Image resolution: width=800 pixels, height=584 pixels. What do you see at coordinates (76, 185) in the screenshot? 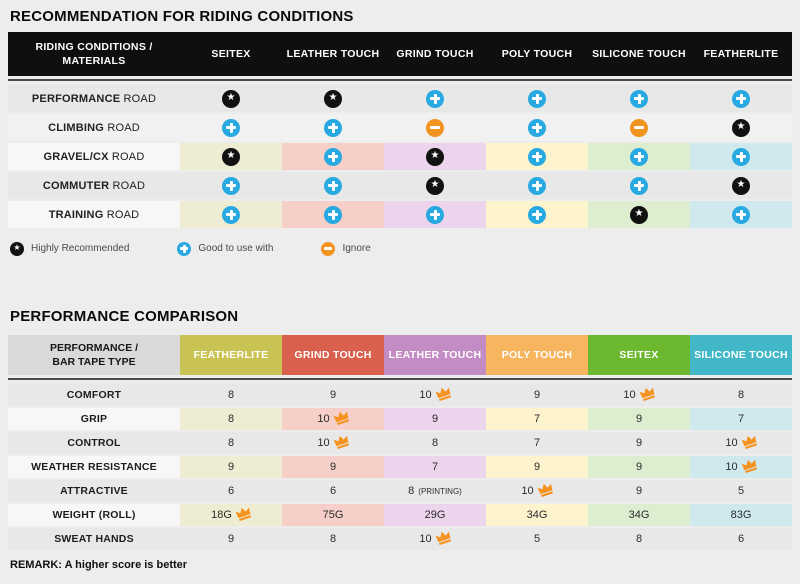
I see `row-label-bold: COMMUTER` at bounding box center [76, 185].